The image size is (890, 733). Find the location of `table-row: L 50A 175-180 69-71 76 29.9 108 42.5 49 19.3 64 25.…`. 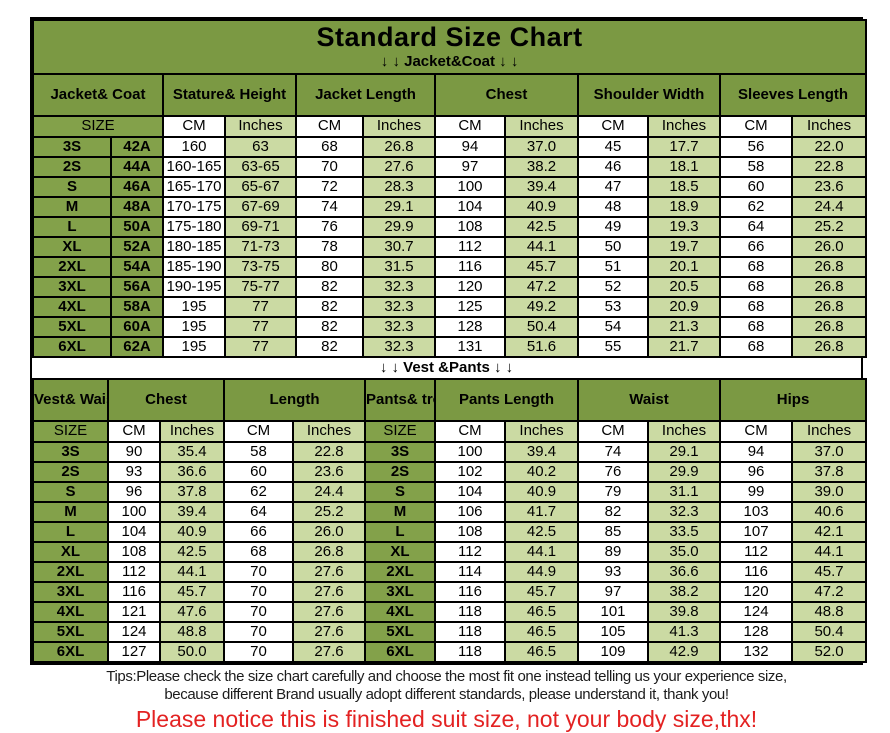

table-row: L 50A 175-180 69-71 76 29.9 108 42.5 49 19.3 64 25.… is located at coordinates (450, 227).